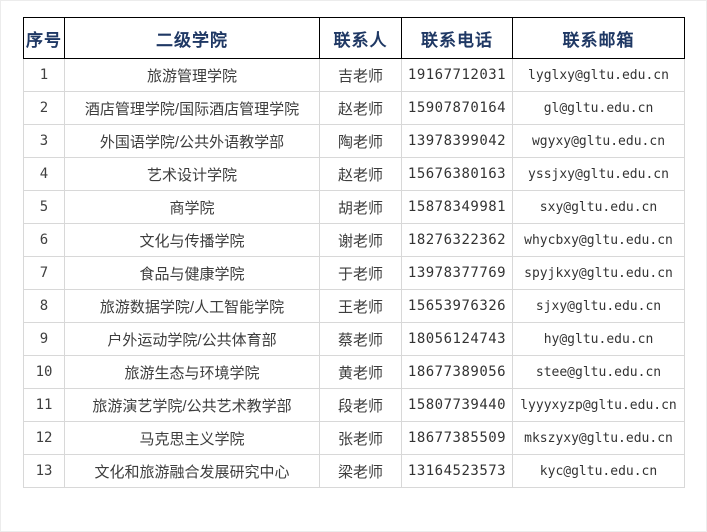  I want to click on cell-contact: 于老师, so click(360, 273).